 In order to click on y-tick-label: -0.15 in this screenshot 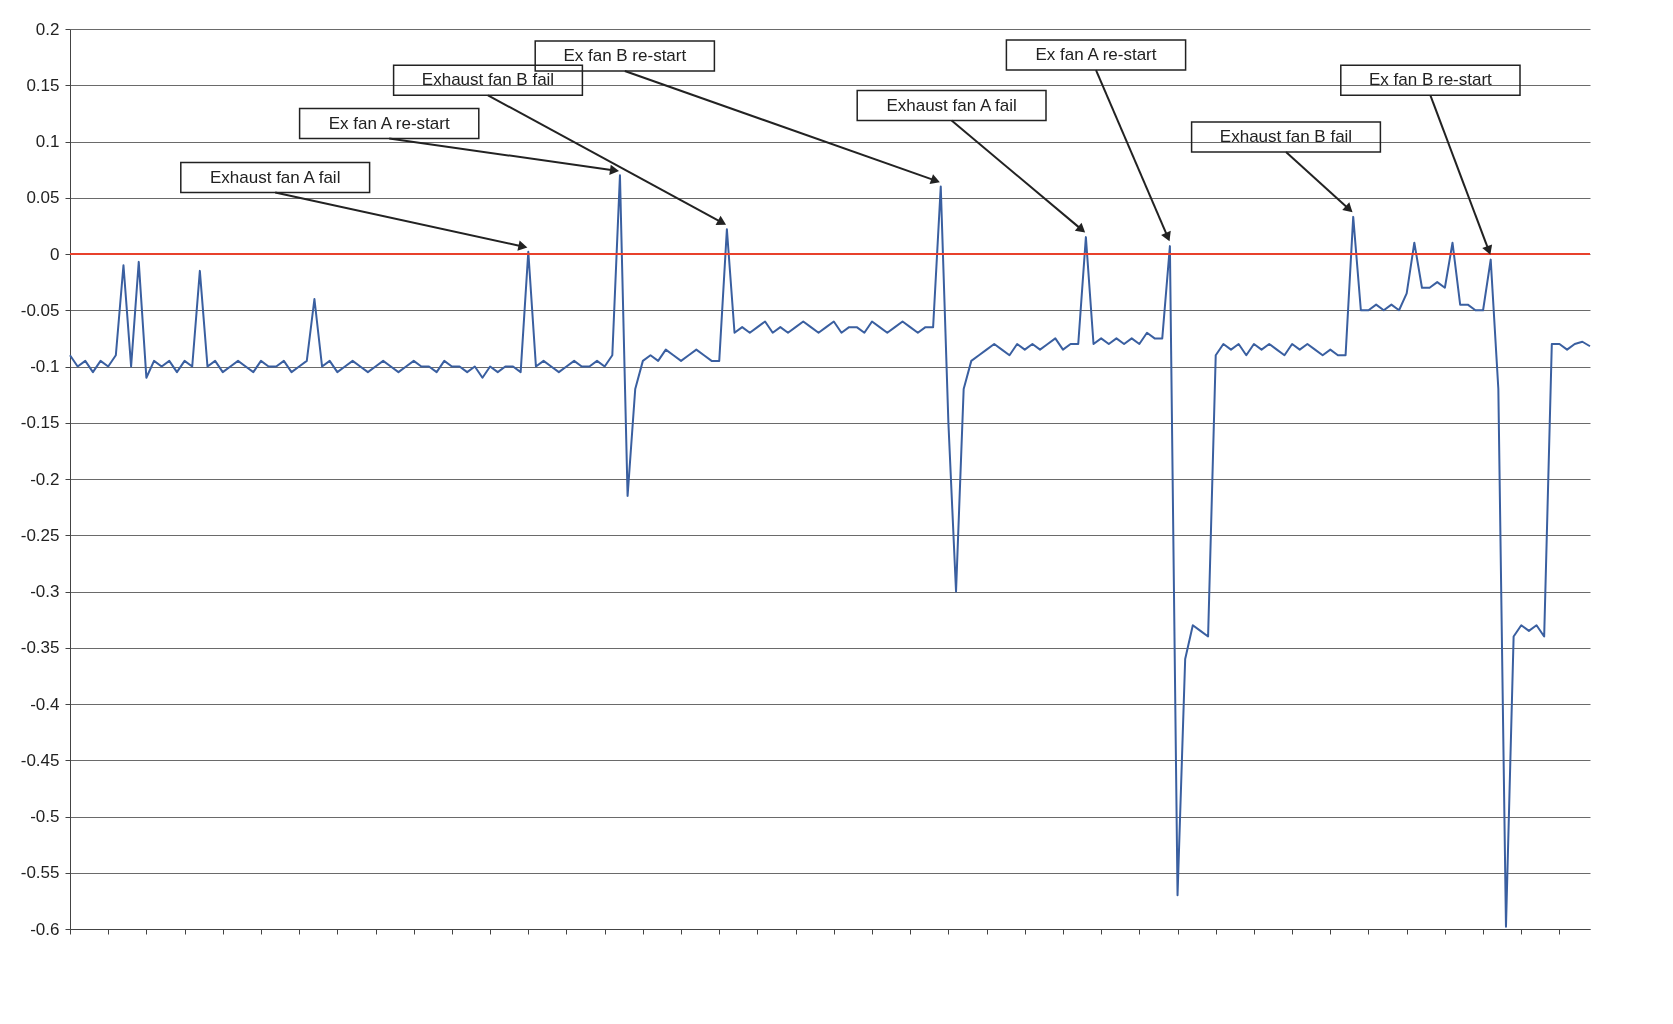, I will do `click(40, 423)`.